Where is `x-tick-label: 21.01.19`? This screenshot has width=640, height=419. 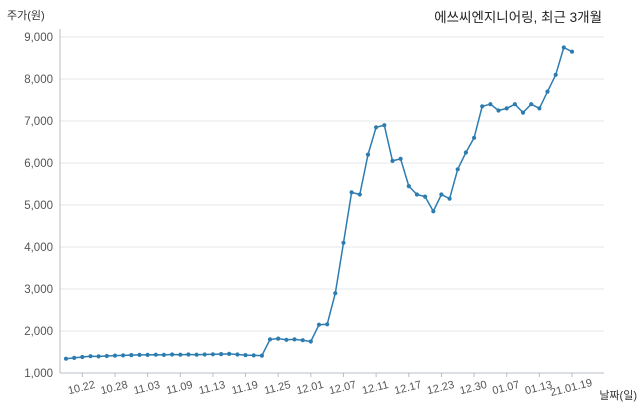 x-tick-label: 21.01.19 is located at coordinates (571, 388).